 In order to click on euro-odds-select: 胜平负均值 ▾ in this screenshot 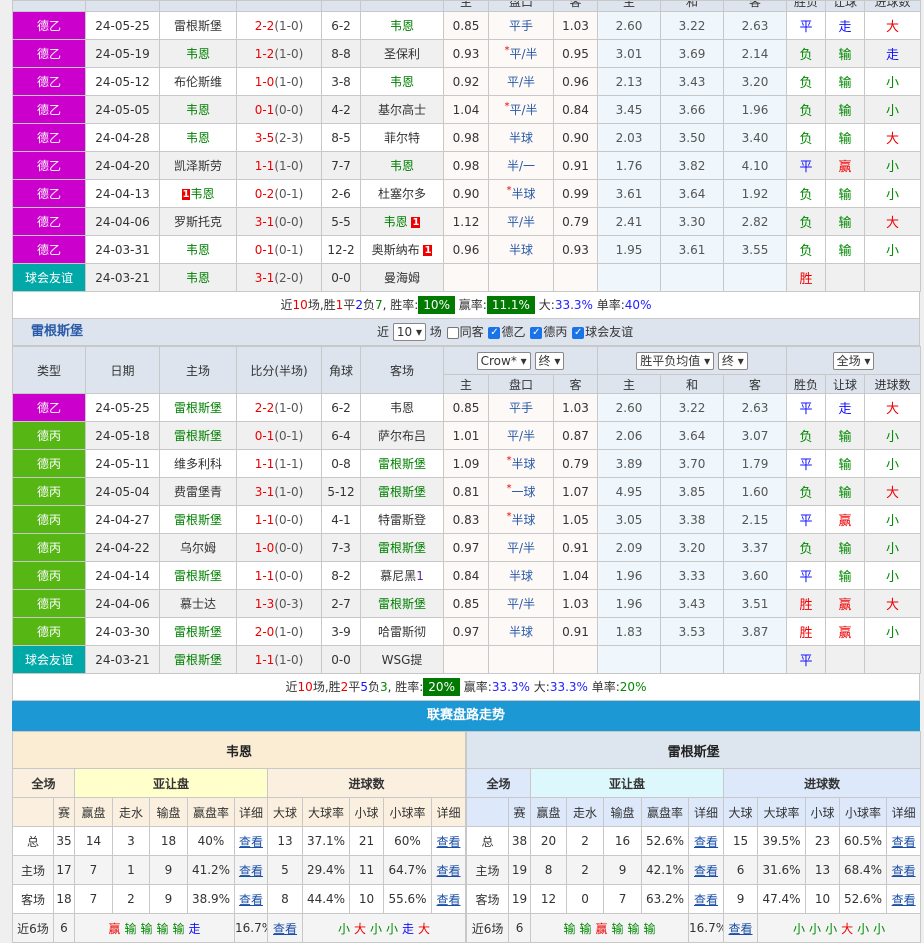, I will do `click(675, 360)`.